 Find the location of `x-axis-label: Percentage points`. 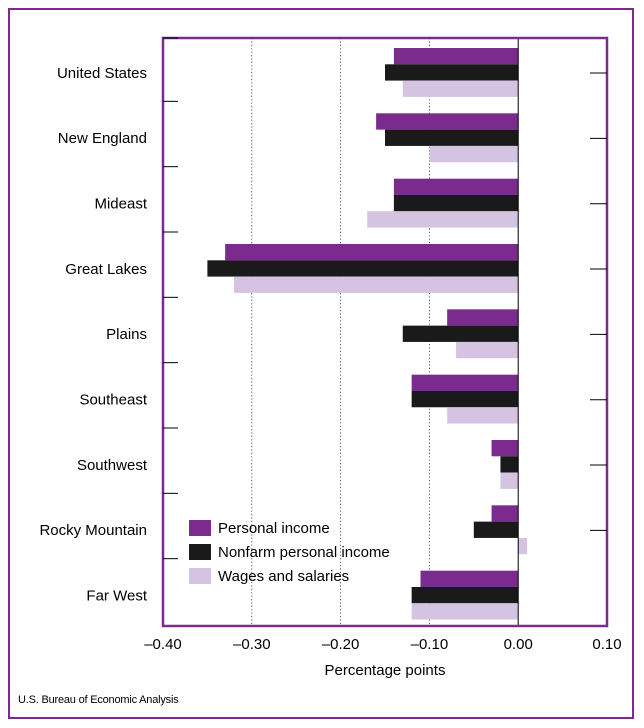

x-axis-label: Percentage points is located at coordinates (385, 670).